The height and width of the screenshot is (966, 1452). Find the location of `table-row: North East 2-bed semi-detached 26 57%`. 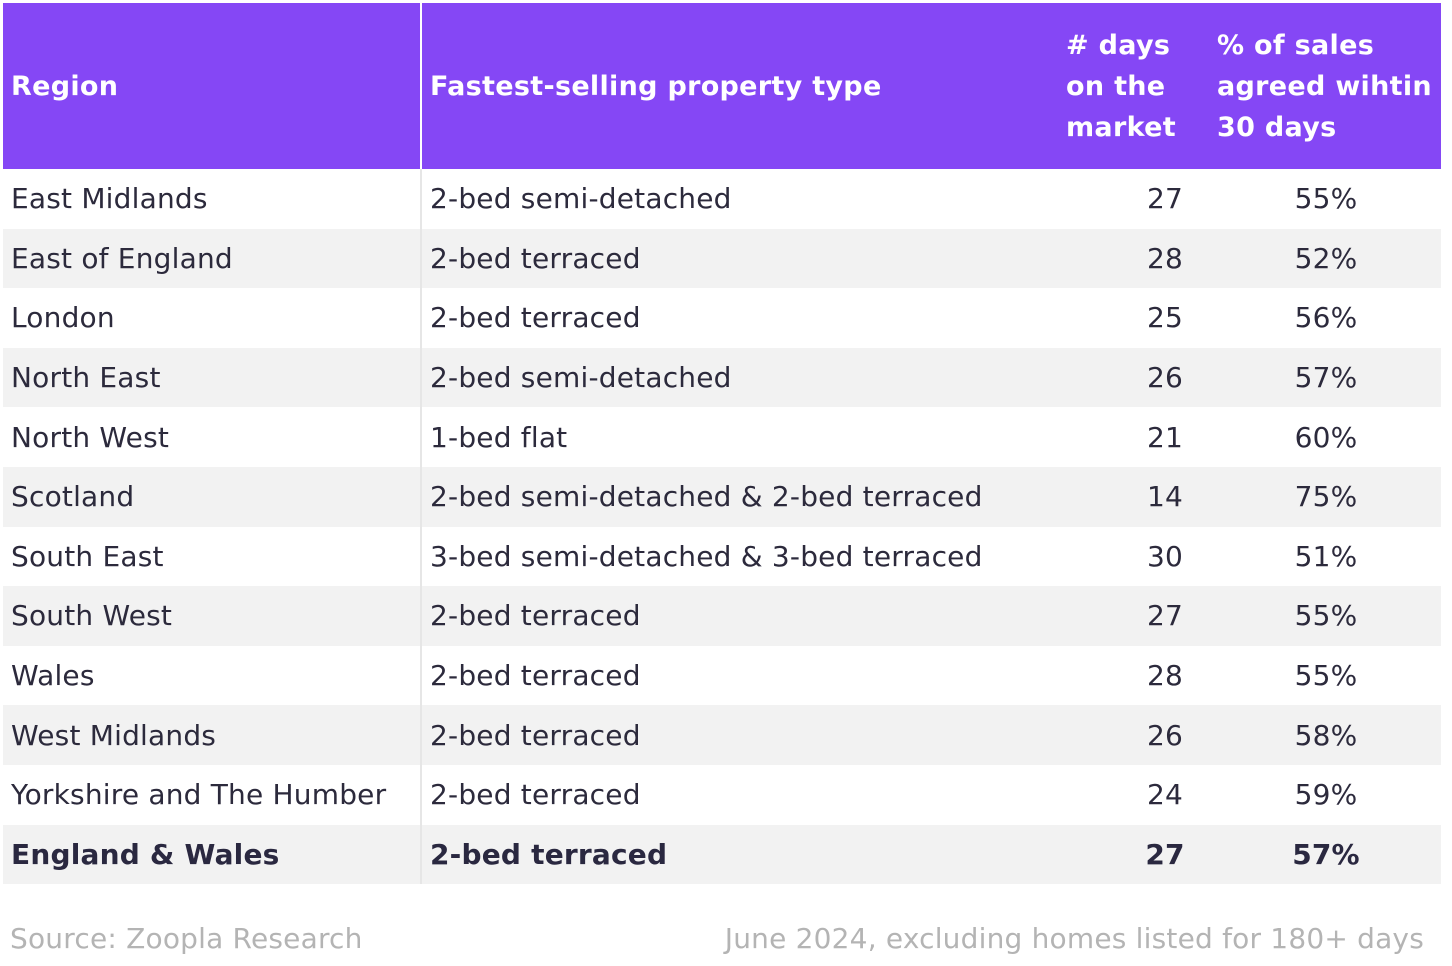

table-row: North East 2-bed semi-detached 26 57% is located at coordinates (722, 377).